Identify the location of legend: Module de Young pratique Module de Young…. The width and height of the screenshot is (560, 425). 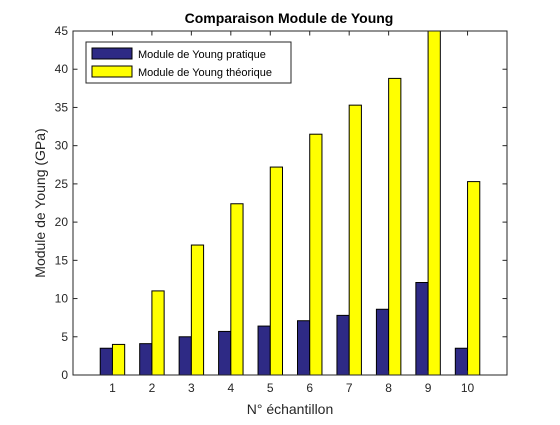
(188, 62).